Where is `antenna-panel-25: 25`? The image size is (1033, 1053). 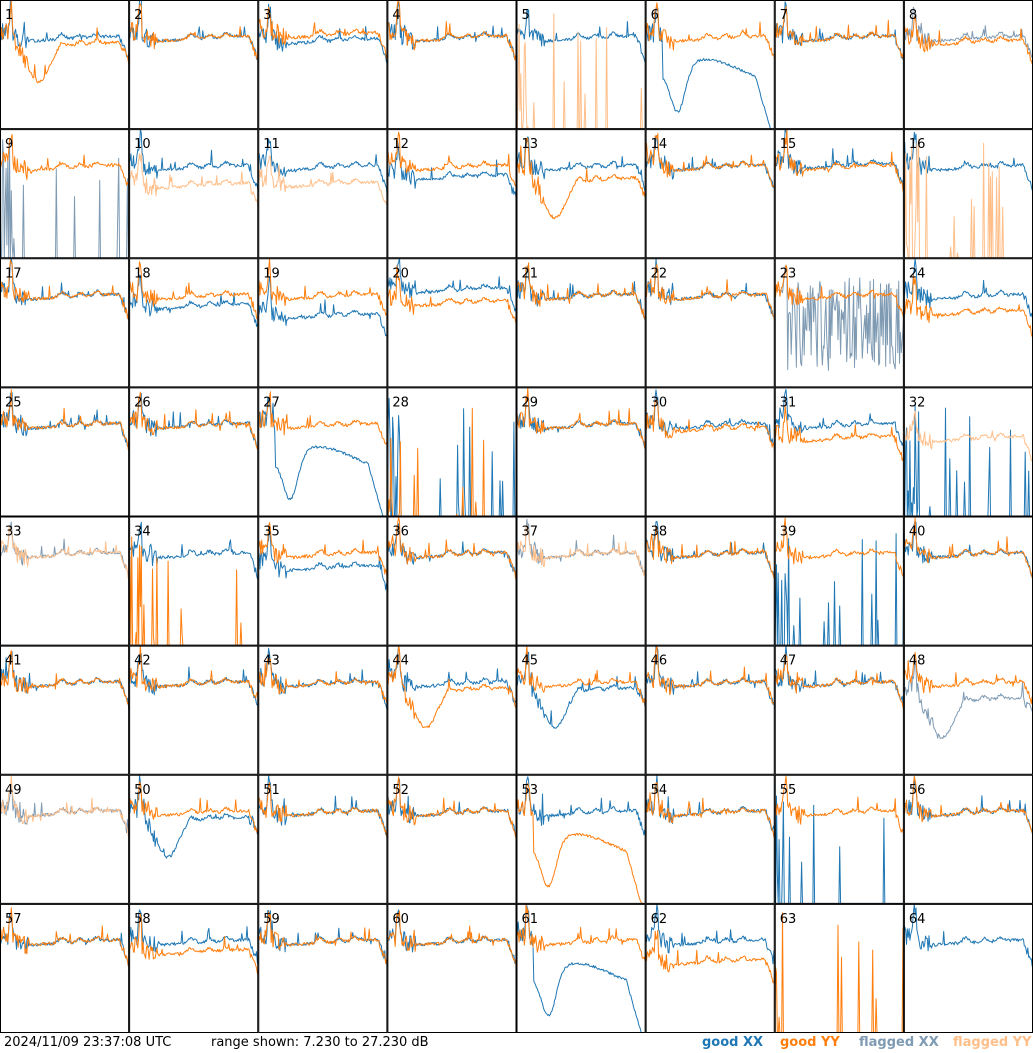
antenna-panel-25: 25 is located at coordinates (65, 452).